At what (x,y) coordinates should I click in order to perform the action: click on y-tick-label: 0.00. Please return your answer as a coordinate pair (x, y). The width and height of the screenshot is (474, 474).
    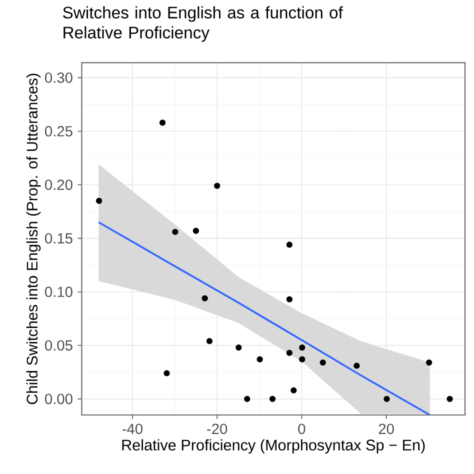
    Looking at the image, I should click on (58, 399).